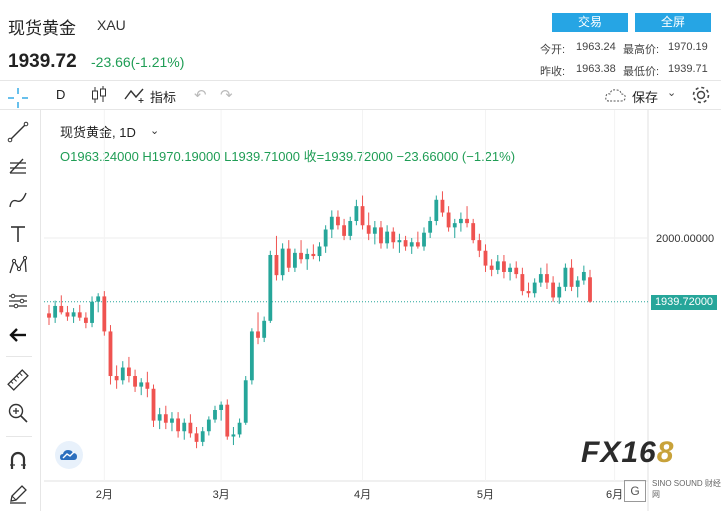 This screenshot has height=511, width=721. I want to click on fullscreen-button: 全屏, so click(673, 22).